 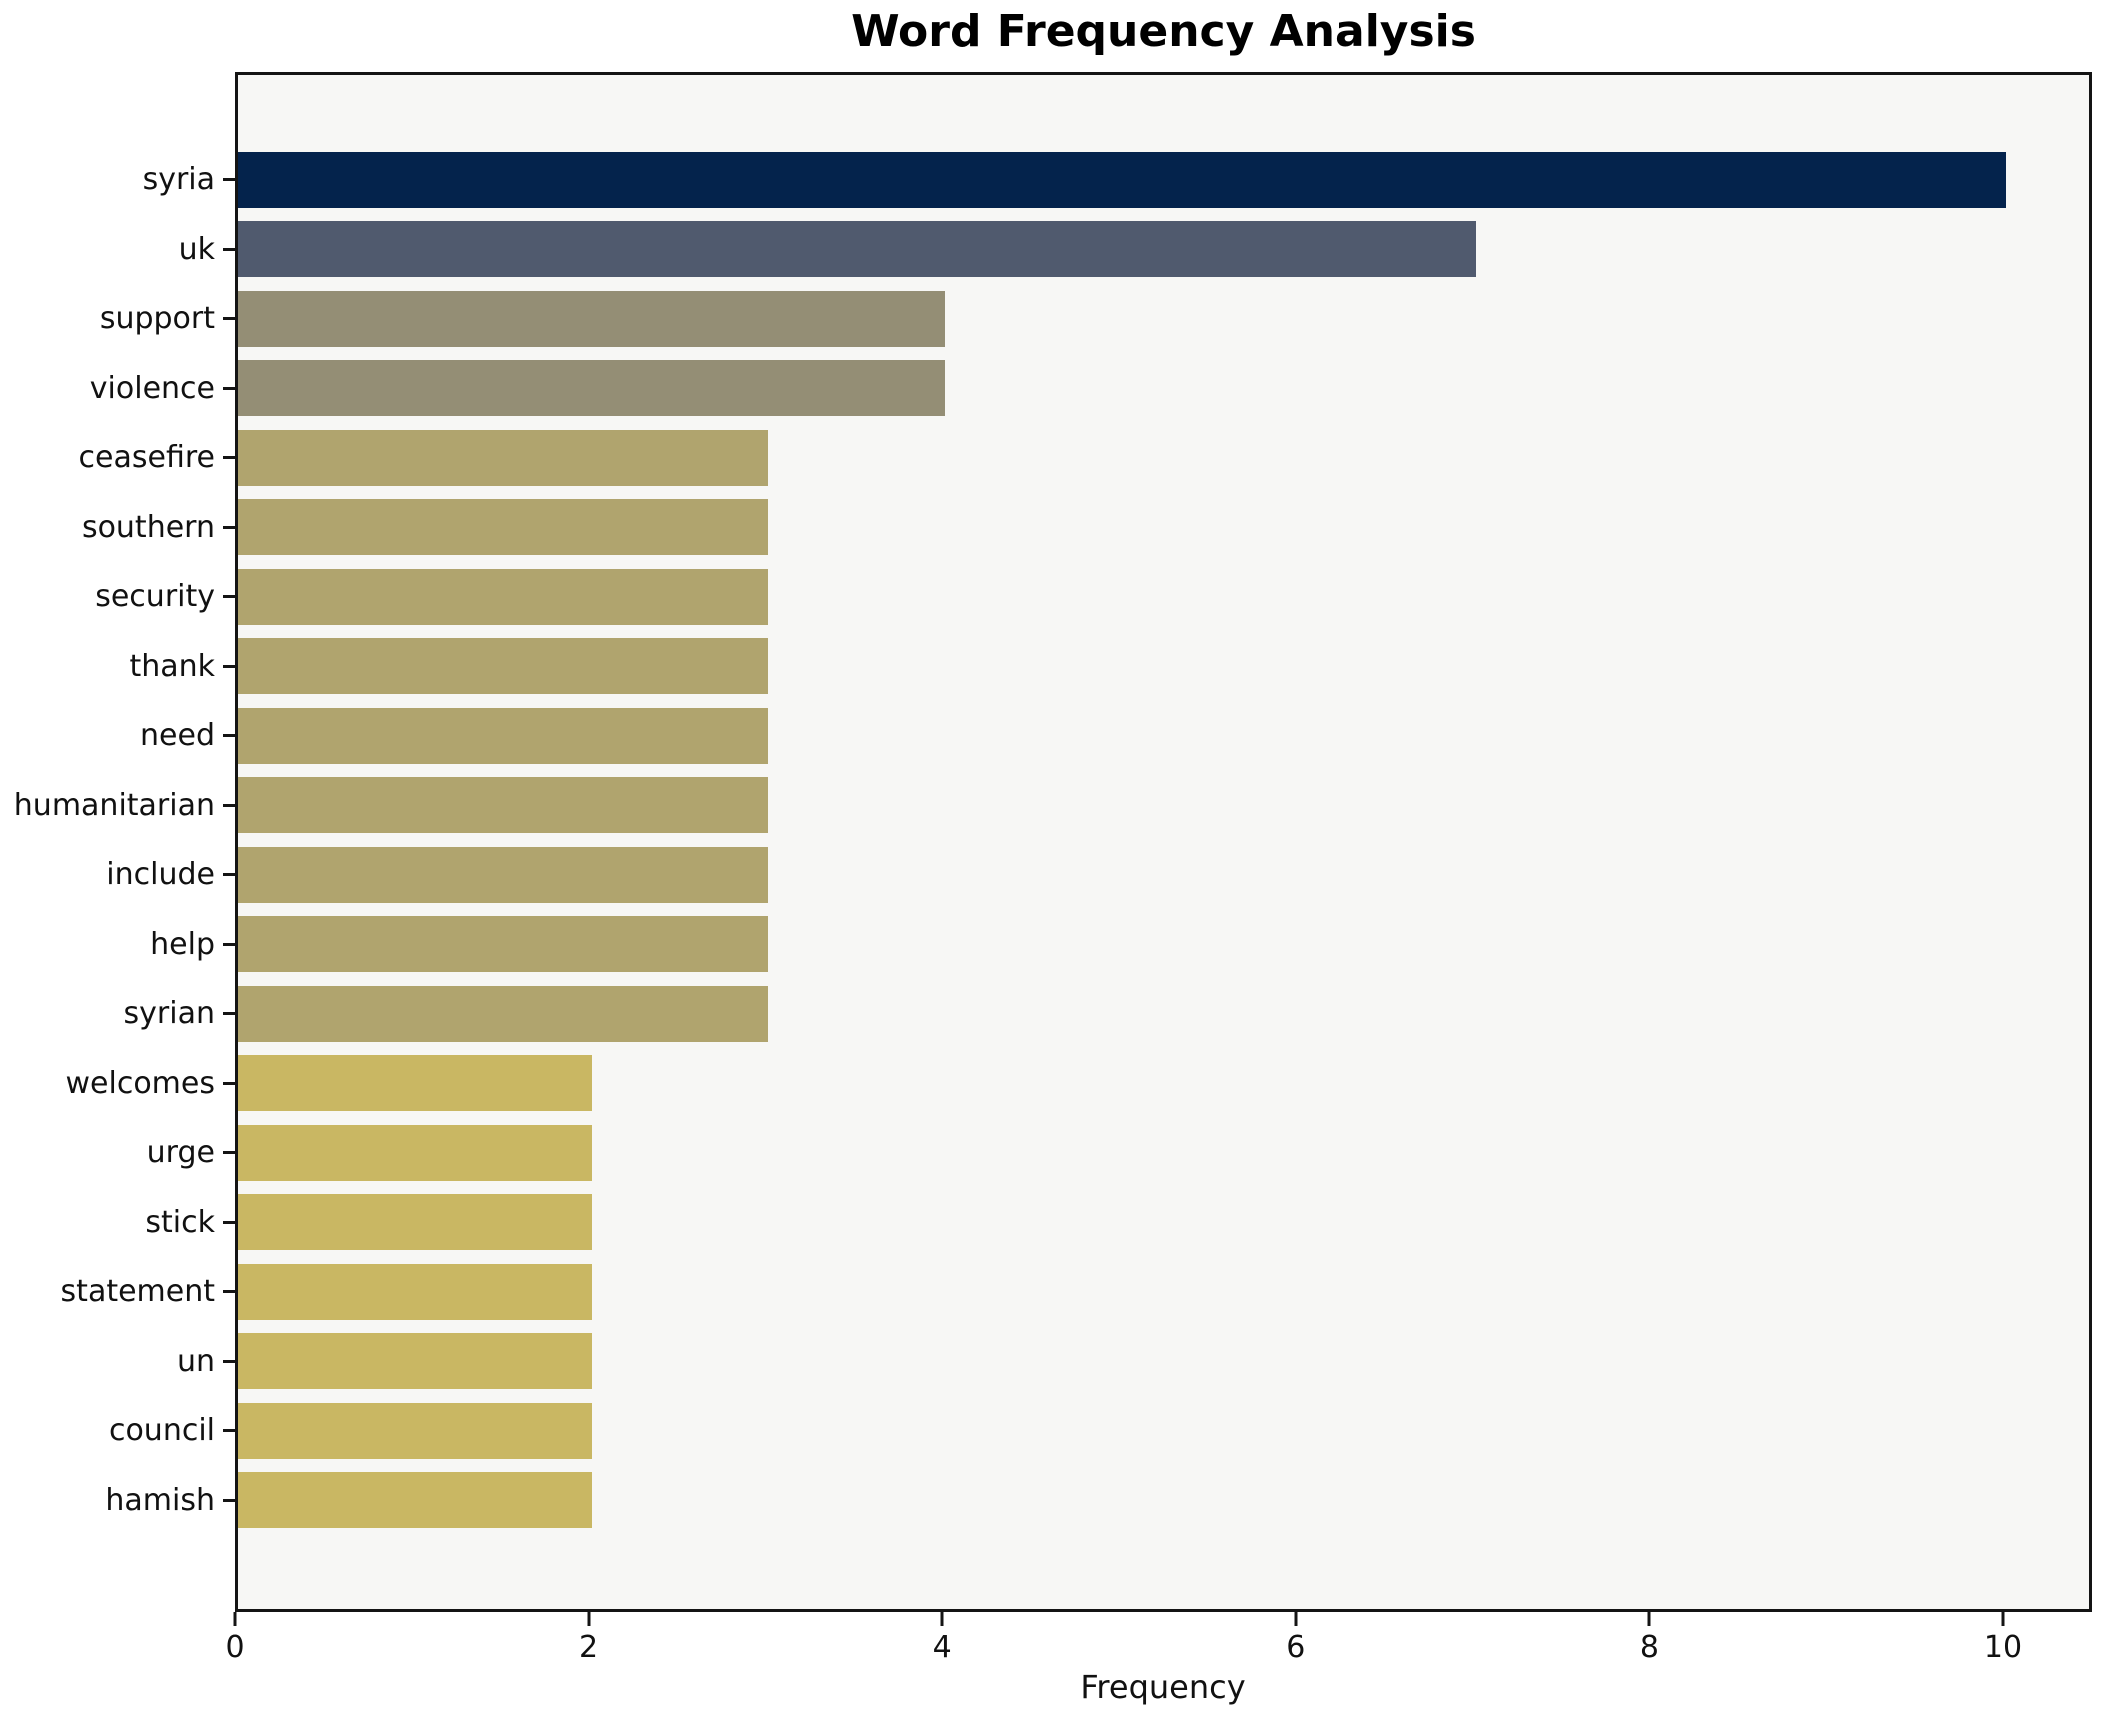 I want to click on y-row: include, so click(x=117, y=875).